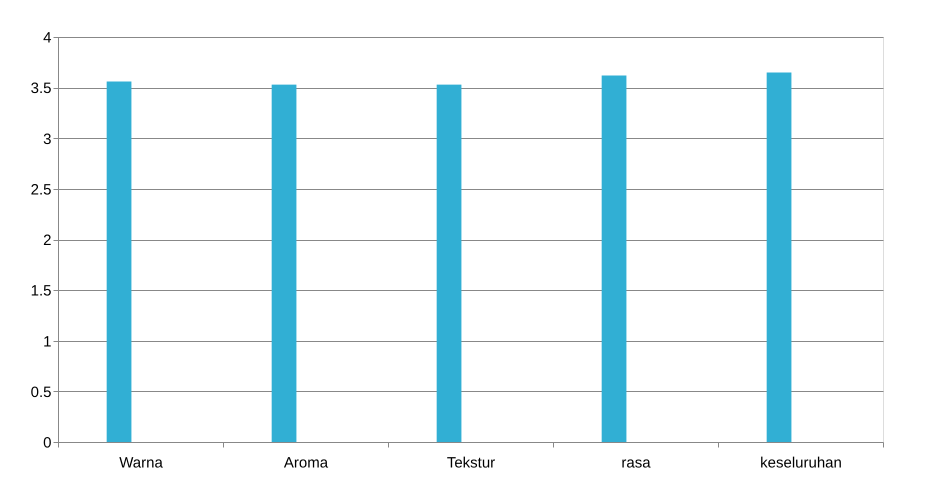 The image size is (935, 503). What do you see at coordinates (41, 291) in the screenshot?
I see `y-tick-label: 1.5` at bounding box center [41, 291].